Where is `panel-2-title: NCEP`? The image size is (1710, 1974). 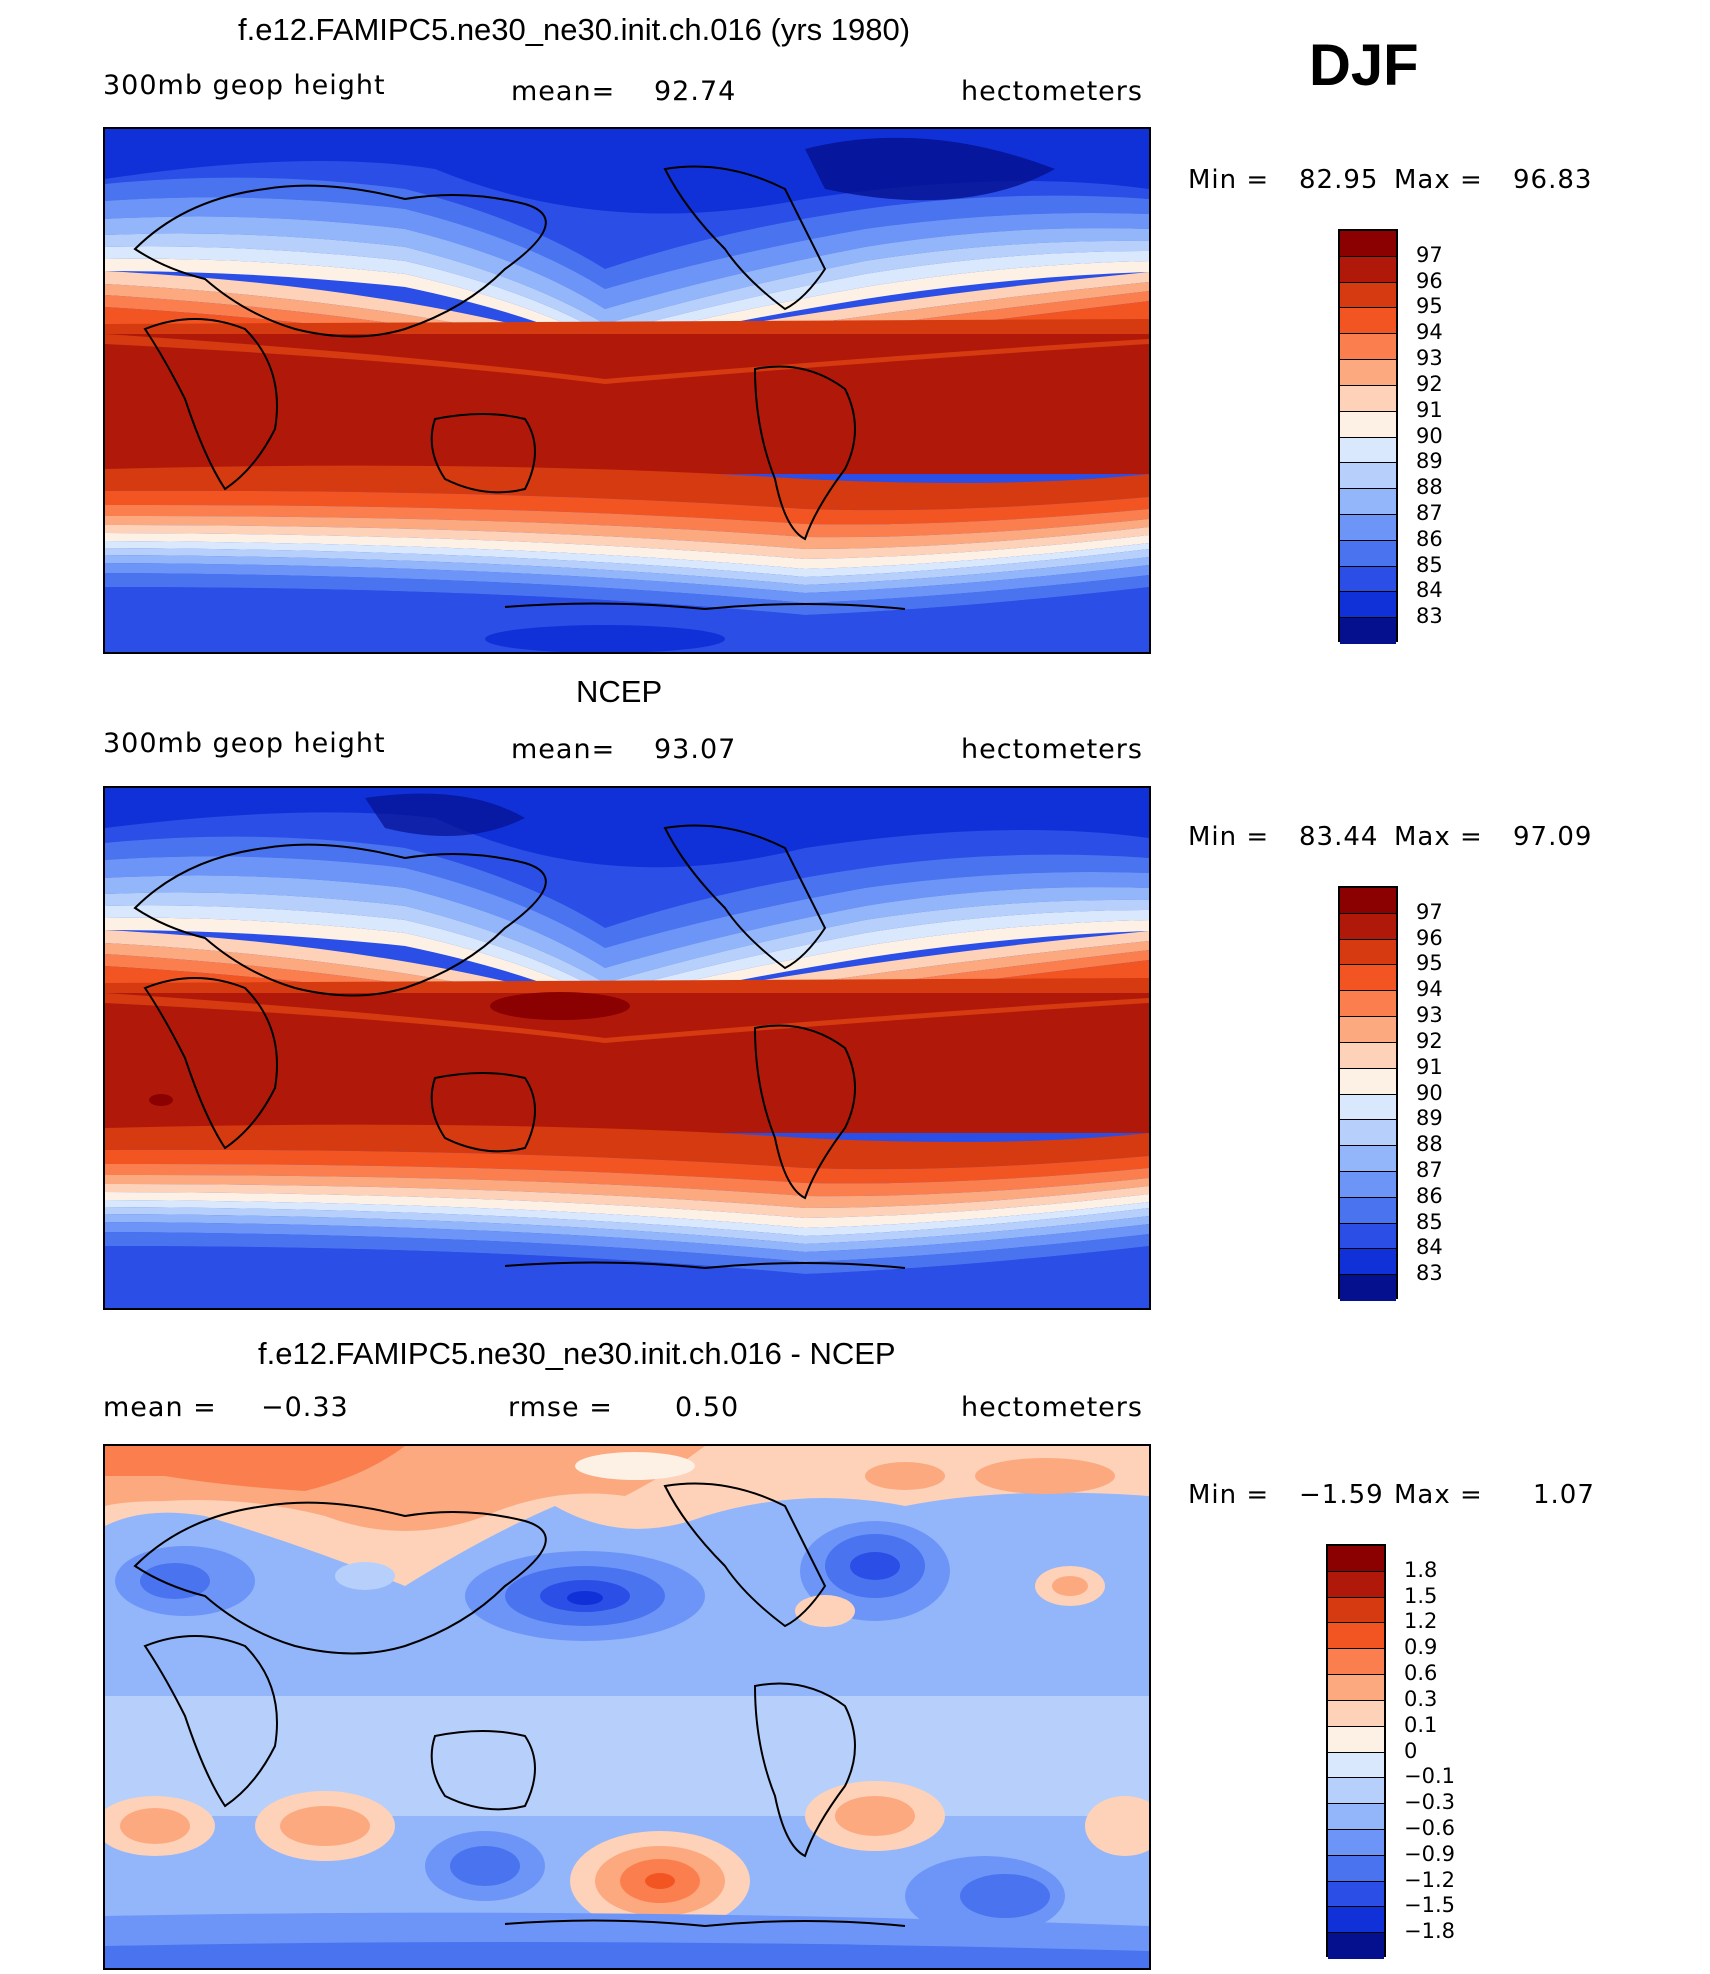 panel-2-title: NCEP is located at coordinates (619, 691).